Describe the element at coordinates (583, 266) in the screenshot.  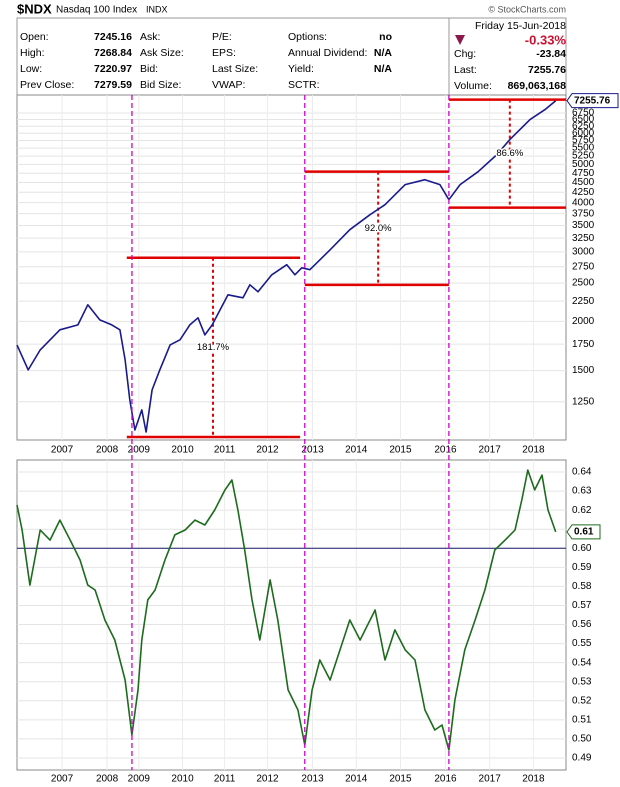
I see `y-tick-label: 2750` at that location.